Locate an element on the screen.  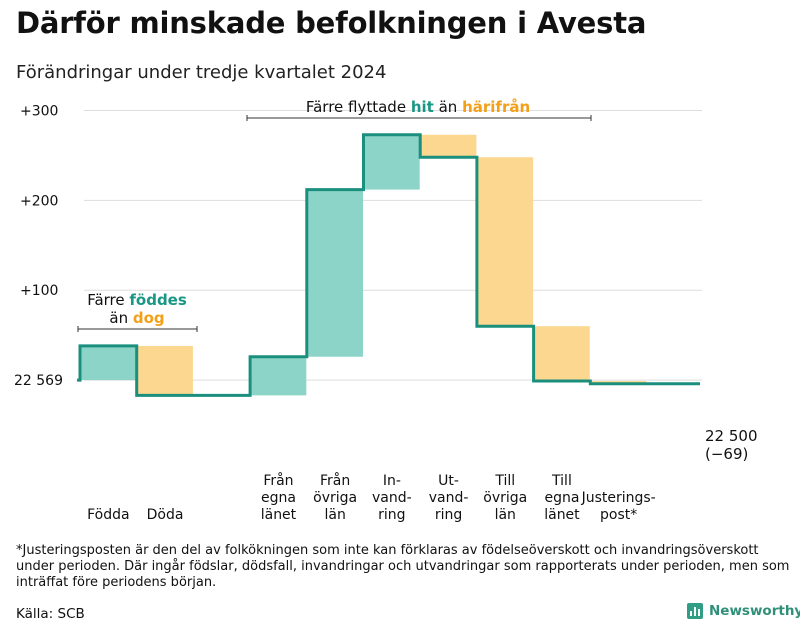
annotation-text: Färre föddes is located at coordinates (137, 300).